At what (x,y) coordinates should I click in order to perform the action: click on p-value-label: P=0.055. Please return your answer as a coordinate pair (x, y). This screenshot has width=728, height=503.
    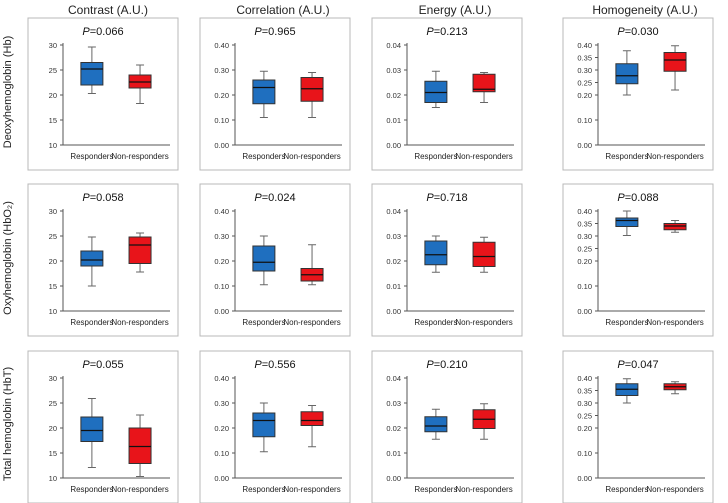
    Looking at the image, I should click on (102, 365).